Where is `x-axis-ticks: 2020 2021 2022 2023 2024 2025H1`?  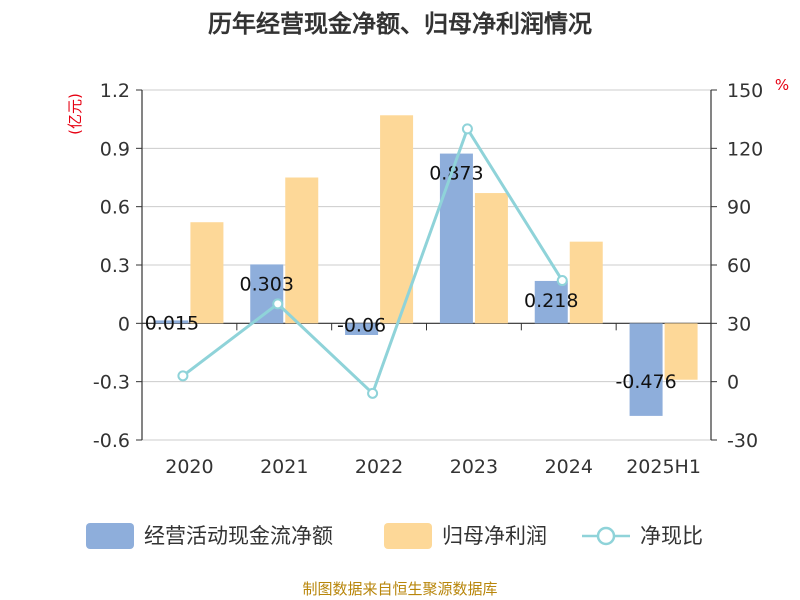
x-axis-ticks: 2020 2021 2022 2023 2024 2025H1 is located at coordinates (433, 467).